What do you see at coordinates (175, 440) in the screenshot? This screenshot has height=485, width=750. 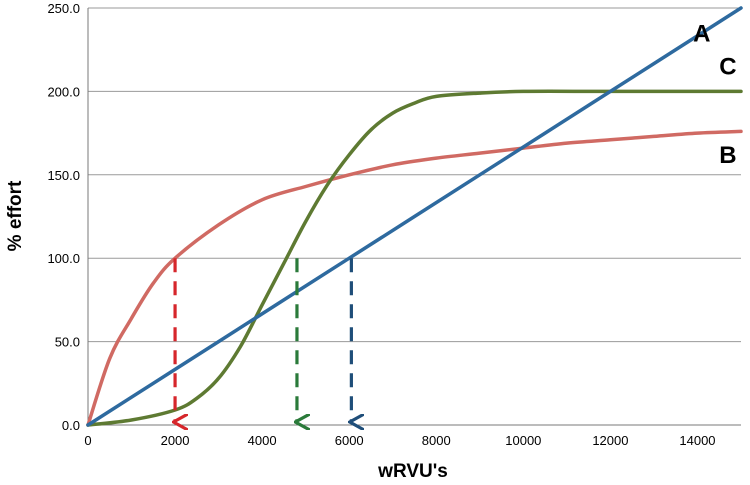 I see `x-tick-label: 2000` at bounding box center [175, 440].